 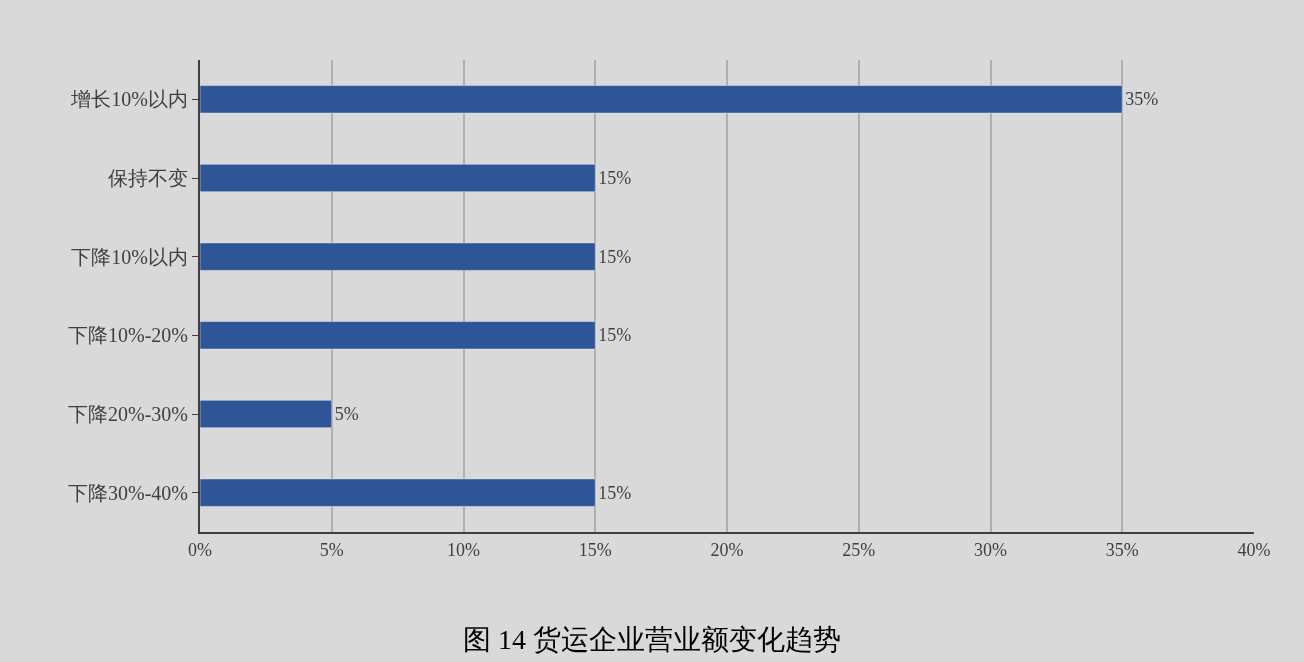 What do you see at coordinates (990, 549) in the screenshot?
I see `x-tick-label: 30%` at bounding box center [990, 549].